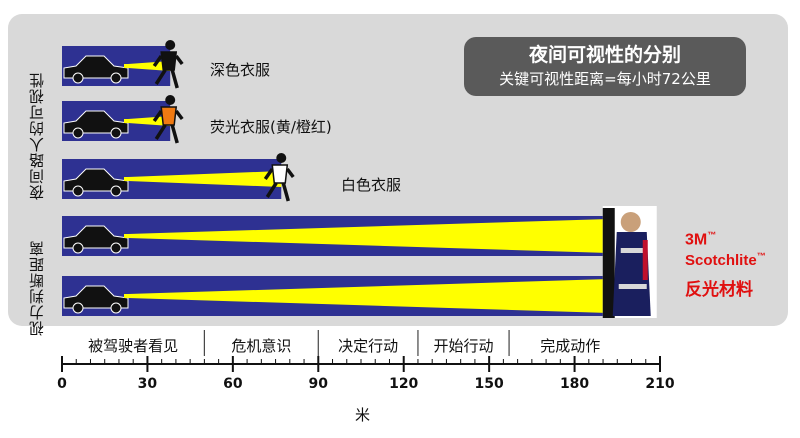  Describe the element at coordinates (608, 263) in the screenshot. I see `photo-shadow` at that location.